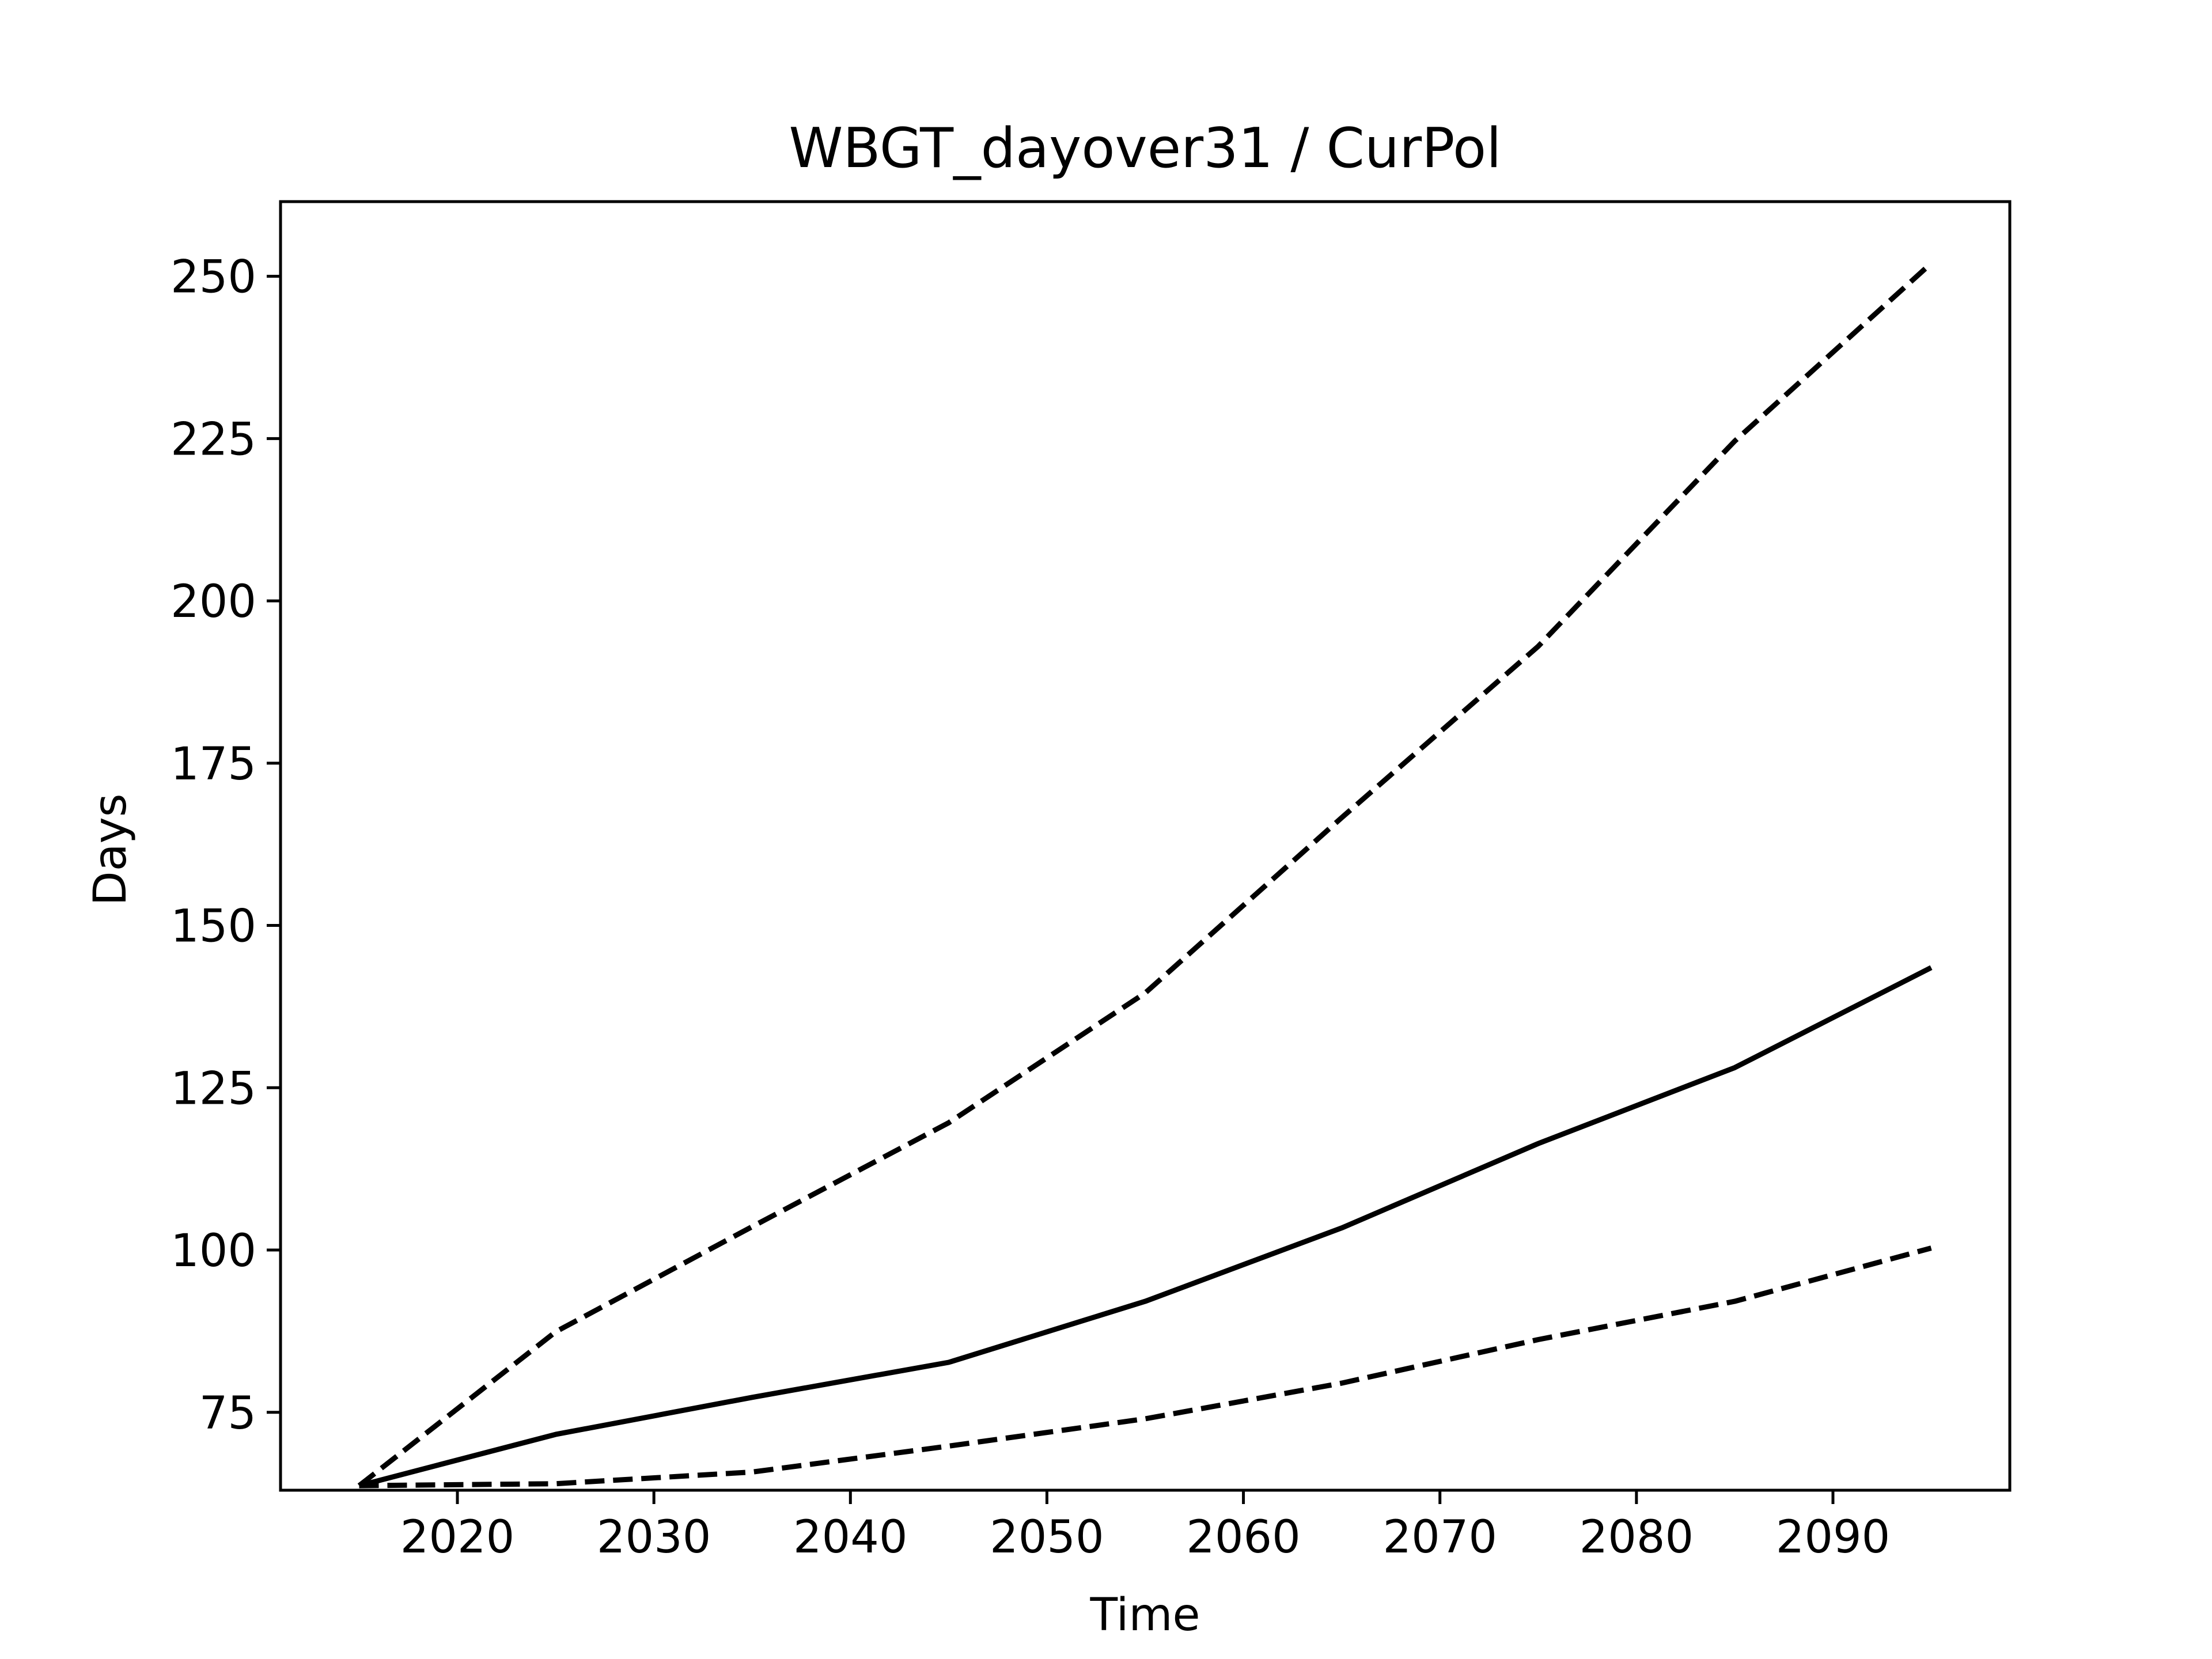 This screenshot has height=1659, width=2212. Describe the element at coordinates (213, 764) in the screenshot. I see `y-tick-label: 175` at that location.